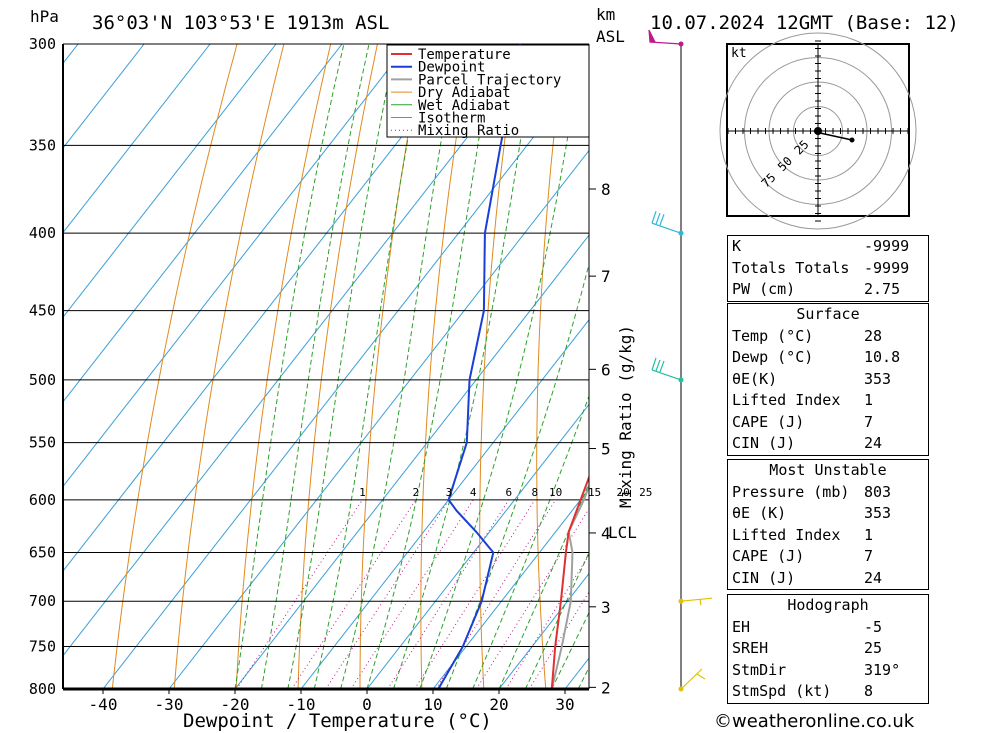 This screenshot has width=1000, height=733. What do you see at coordinates (103, 704) in the screenshot?
I see `x-tick-label: -40` at bounding box center [103, 704].